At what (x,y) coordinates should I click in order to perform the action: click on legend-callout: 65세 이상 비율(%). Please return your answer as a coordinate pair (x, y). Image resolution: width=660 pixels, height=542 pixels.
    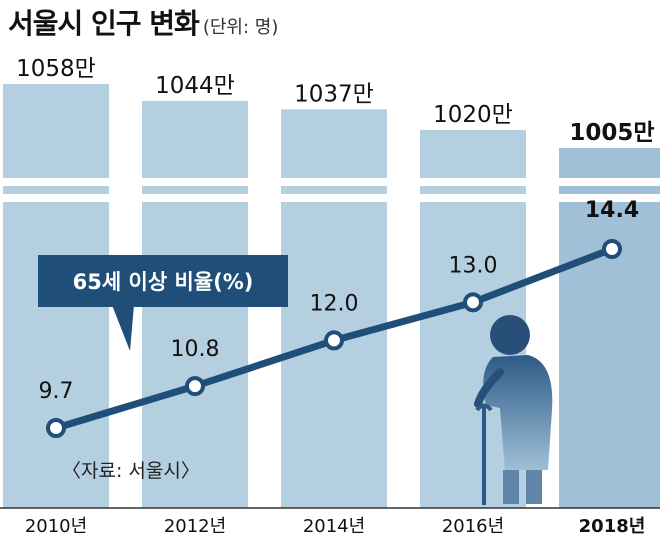
    Looking at the image, I should click on (163, 281).